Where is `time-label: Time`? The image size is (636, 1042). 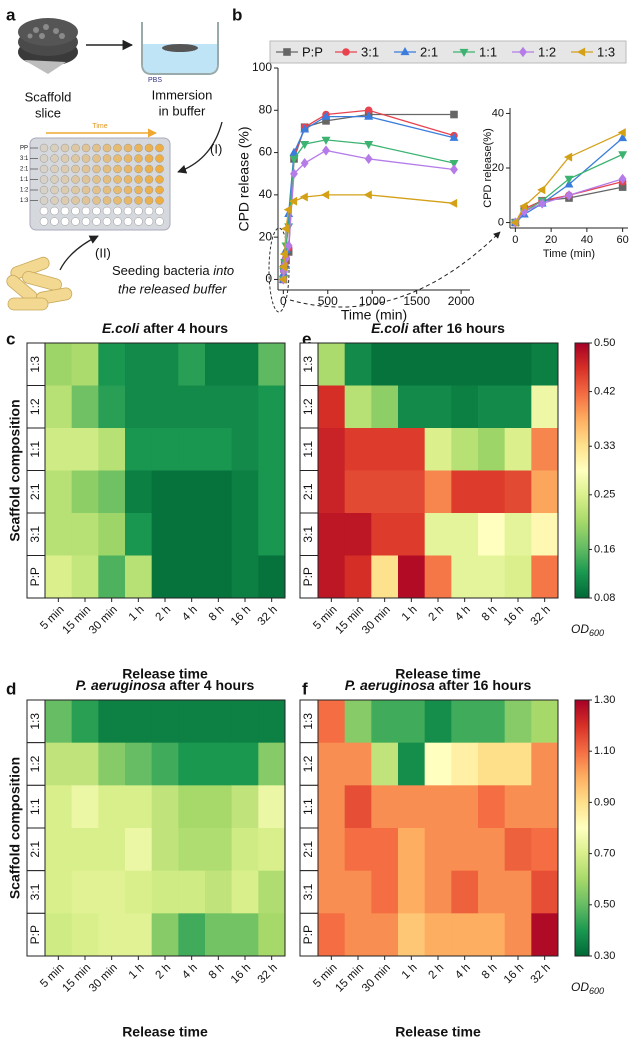 time-label: Time is located at coordinates (99, 126).